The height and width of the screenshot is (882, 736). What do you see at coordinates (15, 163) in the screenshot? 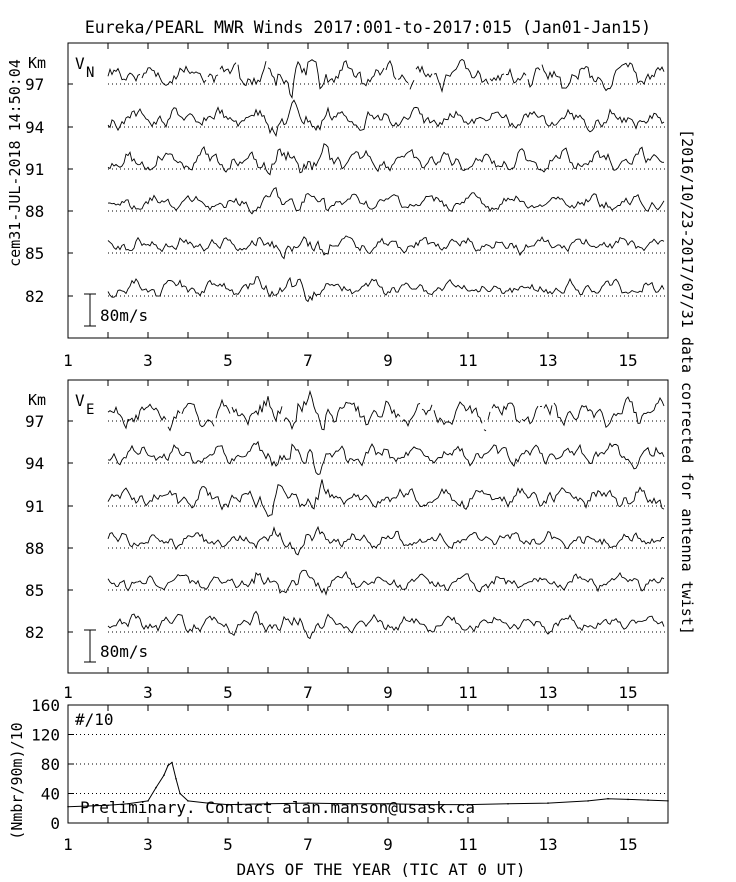
I see `run-stamp: cem31-JUL-2018 14:50:04` at bounding box center [15, 163].